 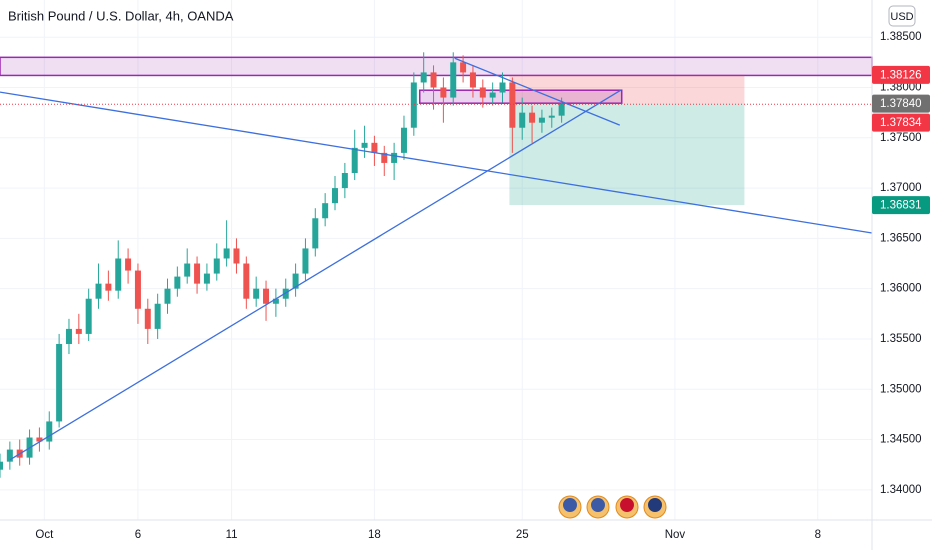 What do you see at coordinates (901, 490) in the screenshot?
I see `y-tick-label: 1.34000` at bounding box center [901, 490].